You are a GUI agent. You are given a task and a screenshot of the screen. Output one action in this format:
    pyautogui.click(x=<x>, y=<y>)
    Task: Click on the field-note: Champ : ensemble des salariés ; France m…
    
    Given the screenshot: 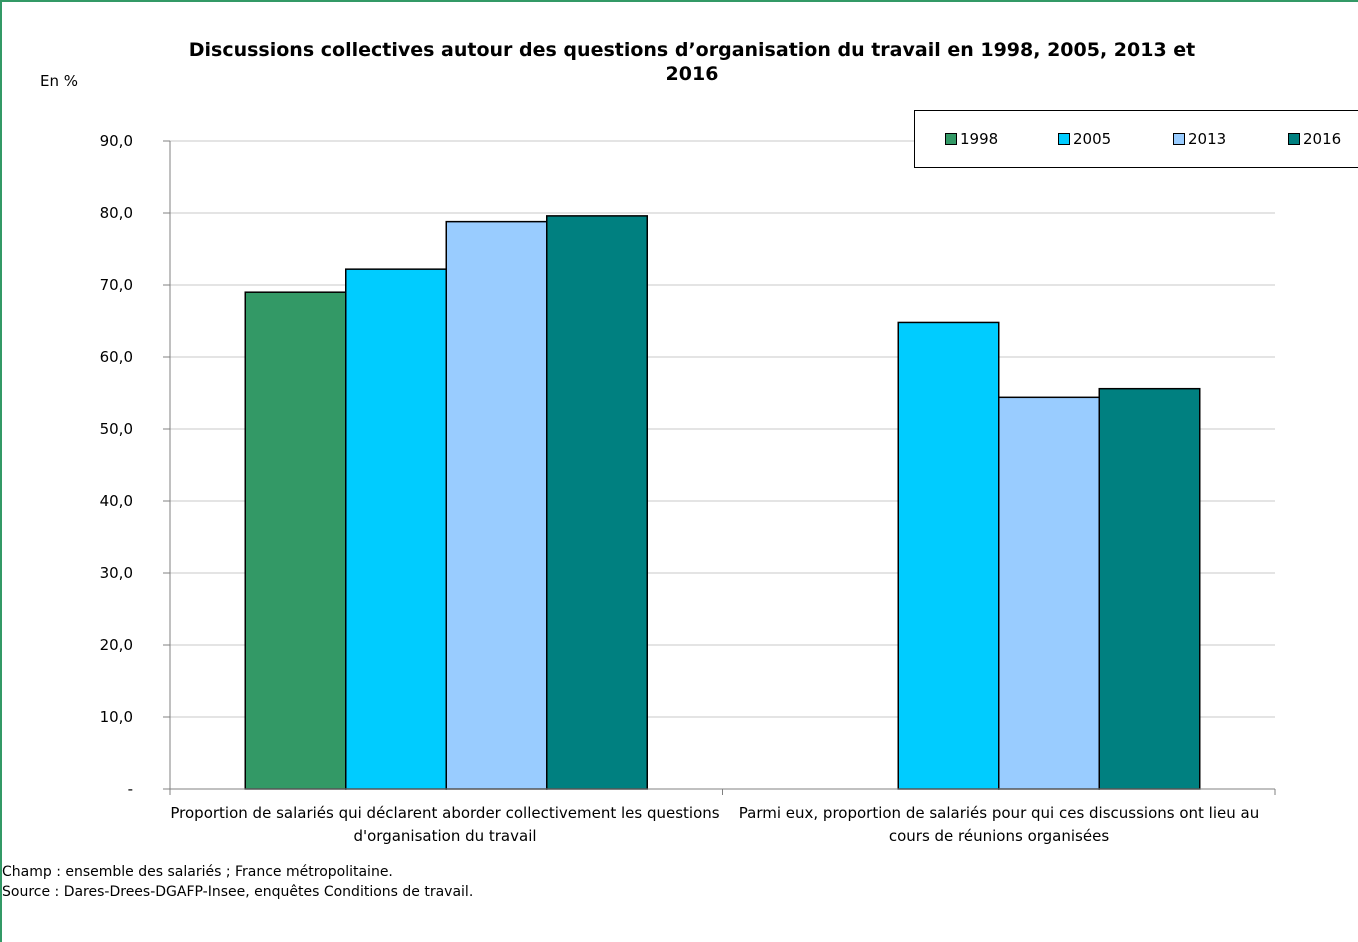 What is the action you would take?
    pyautogui.click(x=197, y=872)
    